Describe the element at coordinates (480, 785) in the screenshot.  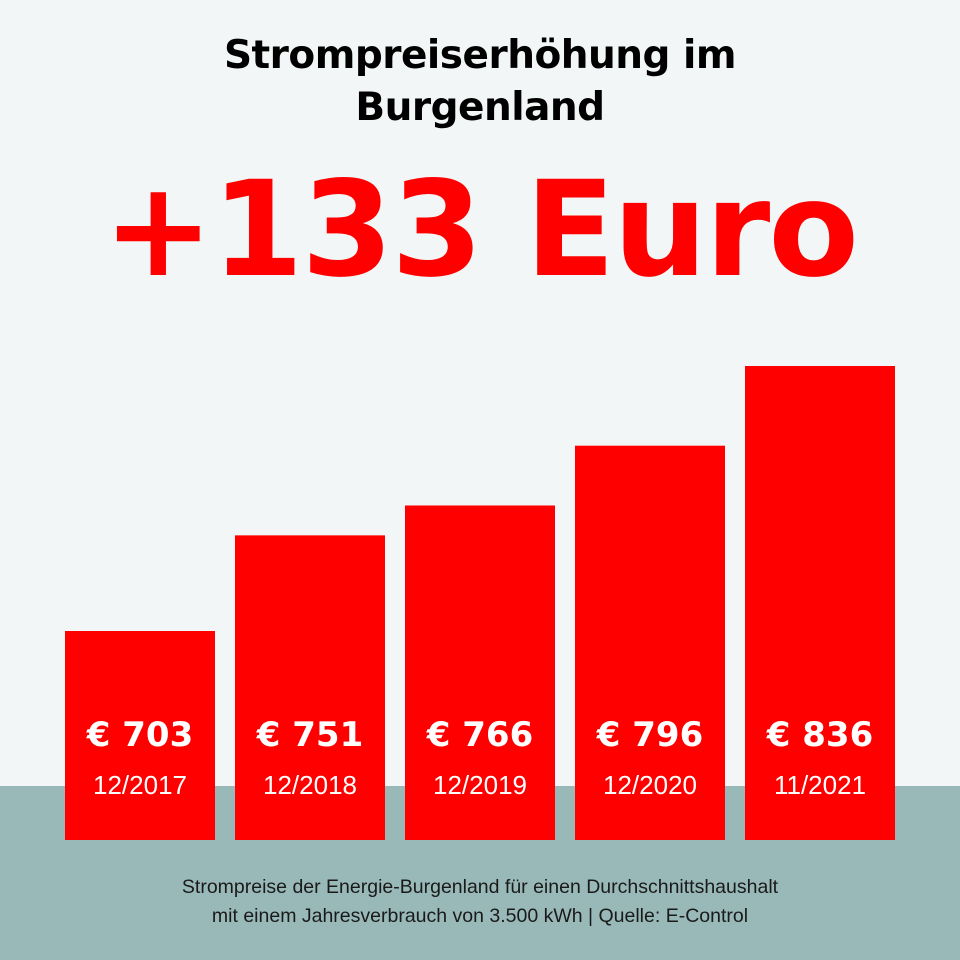
I see `bar-category-label: 12/2019` at that location.